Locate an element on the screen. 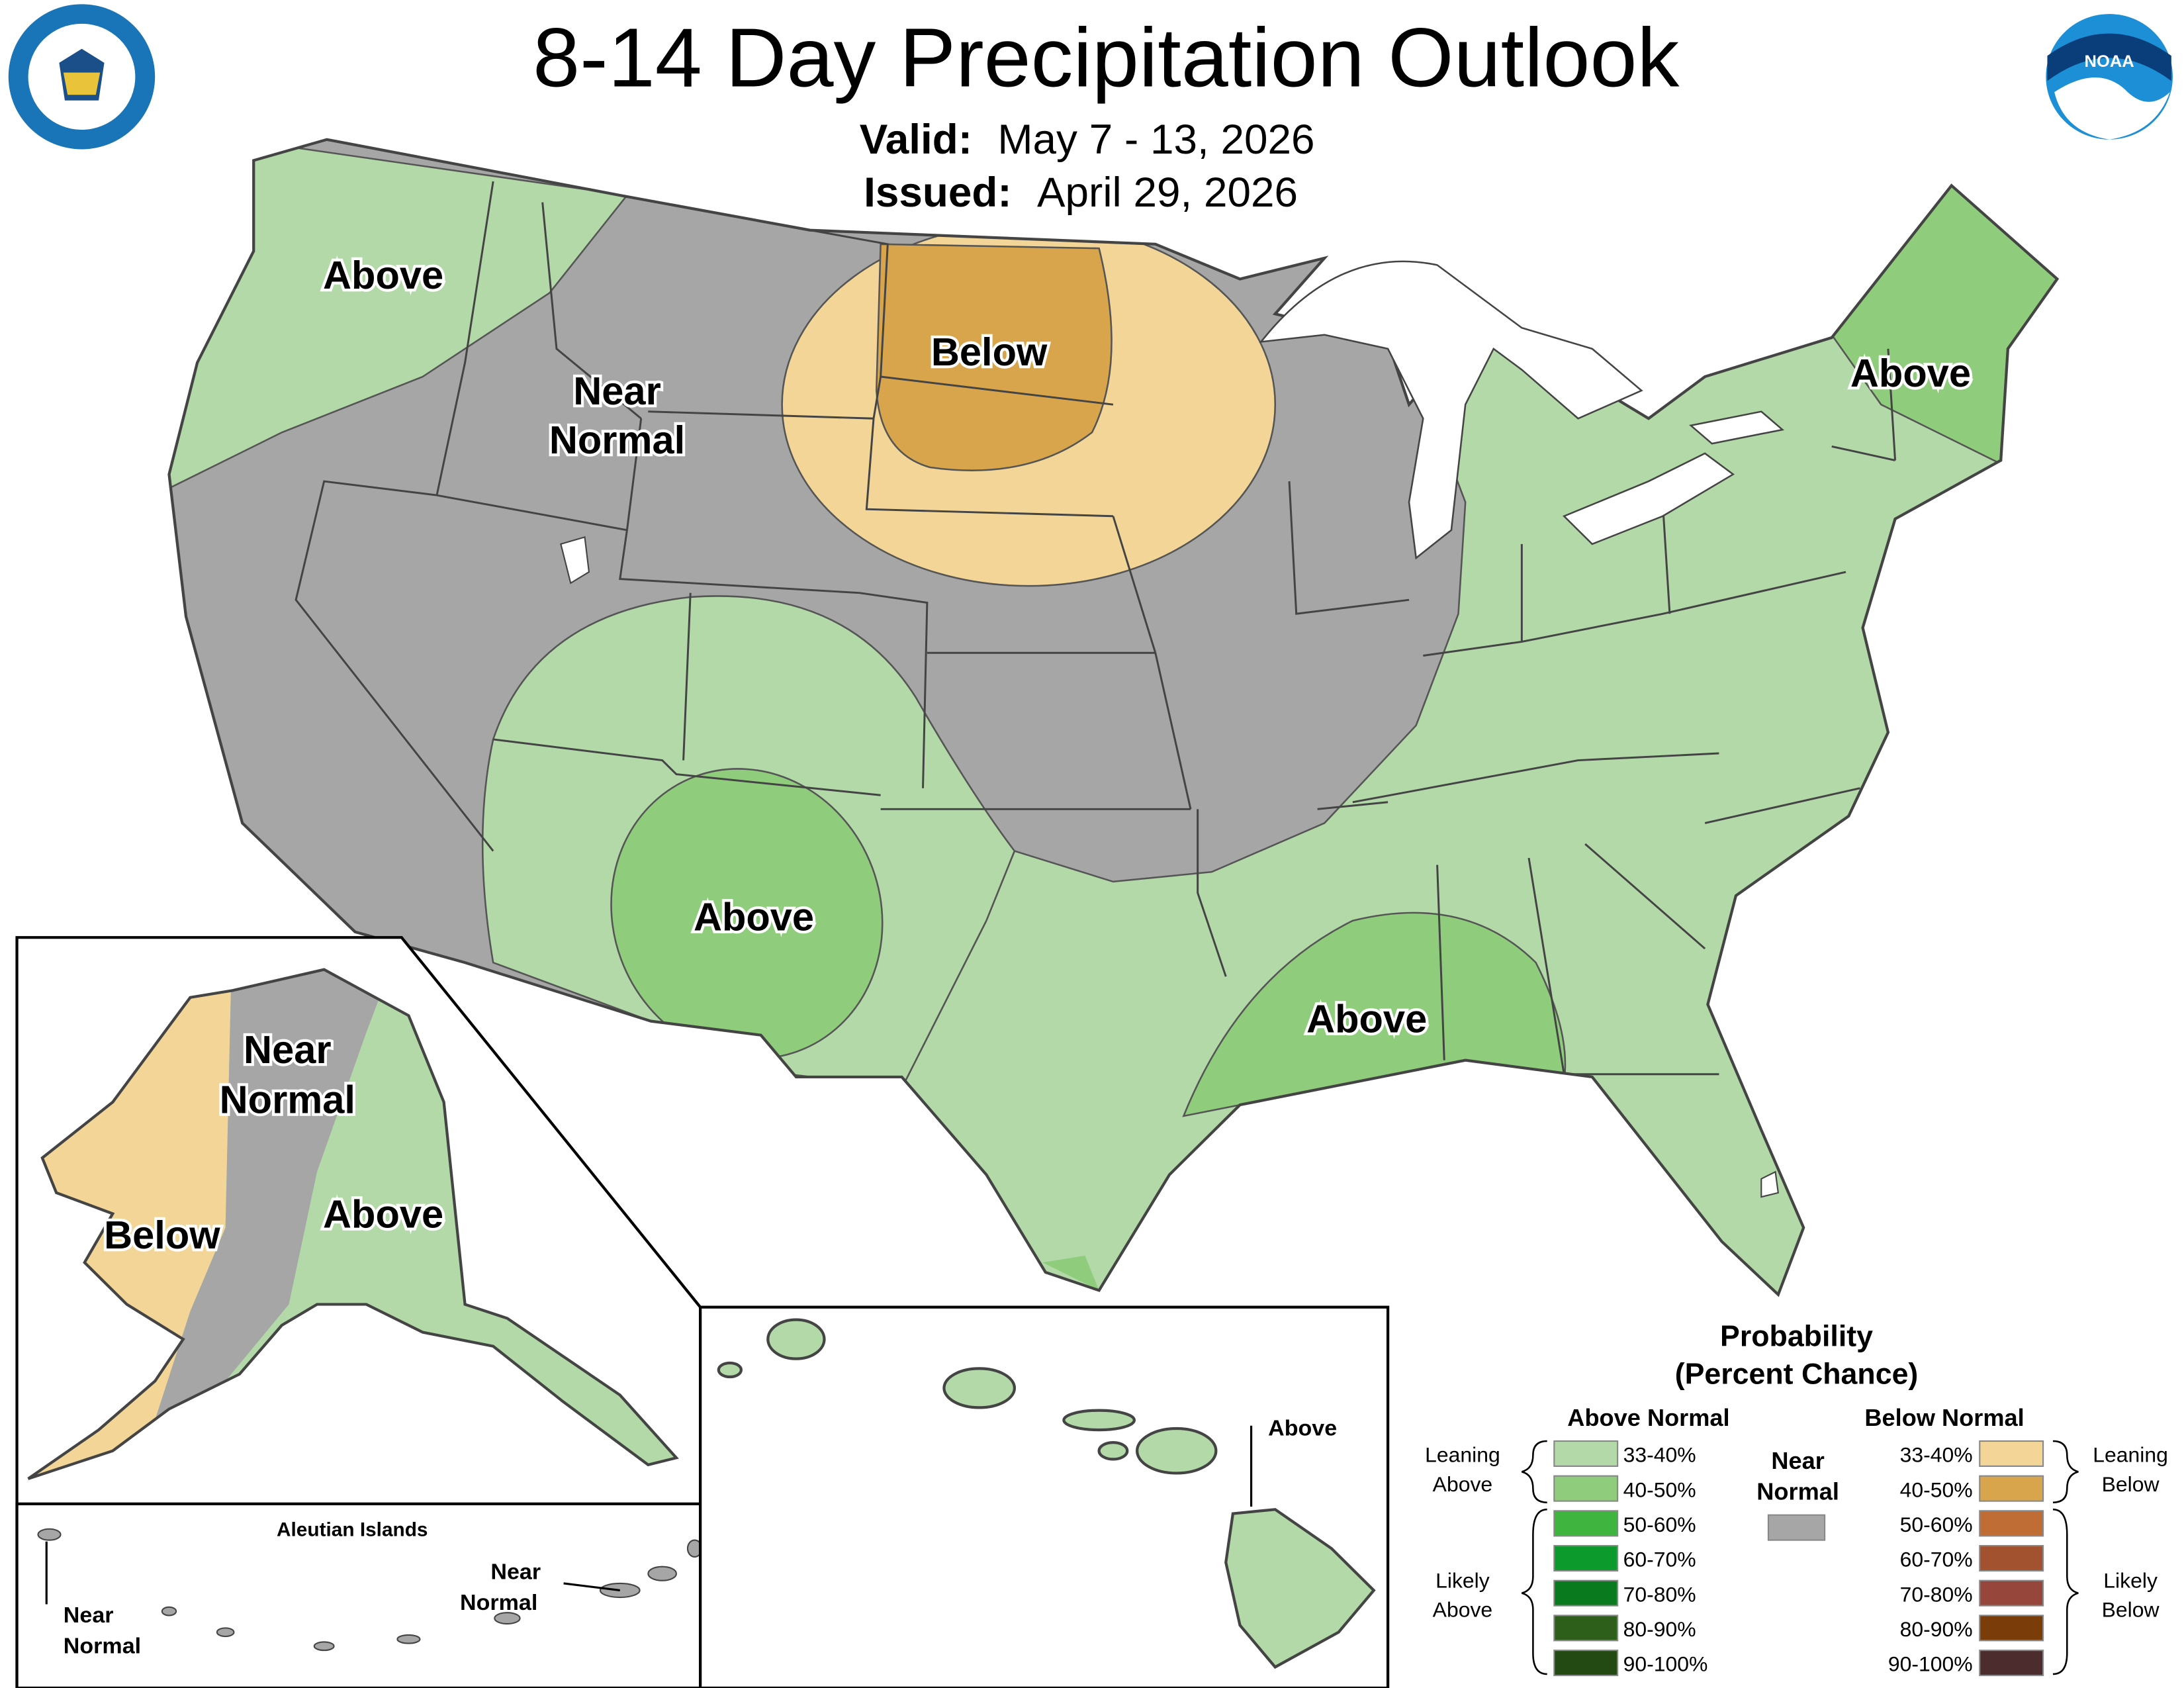 Image resolution: width=2184 pixels, height=1688 pixels. leaning-above-1: Leaning is located at coordinates (1462, 1455).